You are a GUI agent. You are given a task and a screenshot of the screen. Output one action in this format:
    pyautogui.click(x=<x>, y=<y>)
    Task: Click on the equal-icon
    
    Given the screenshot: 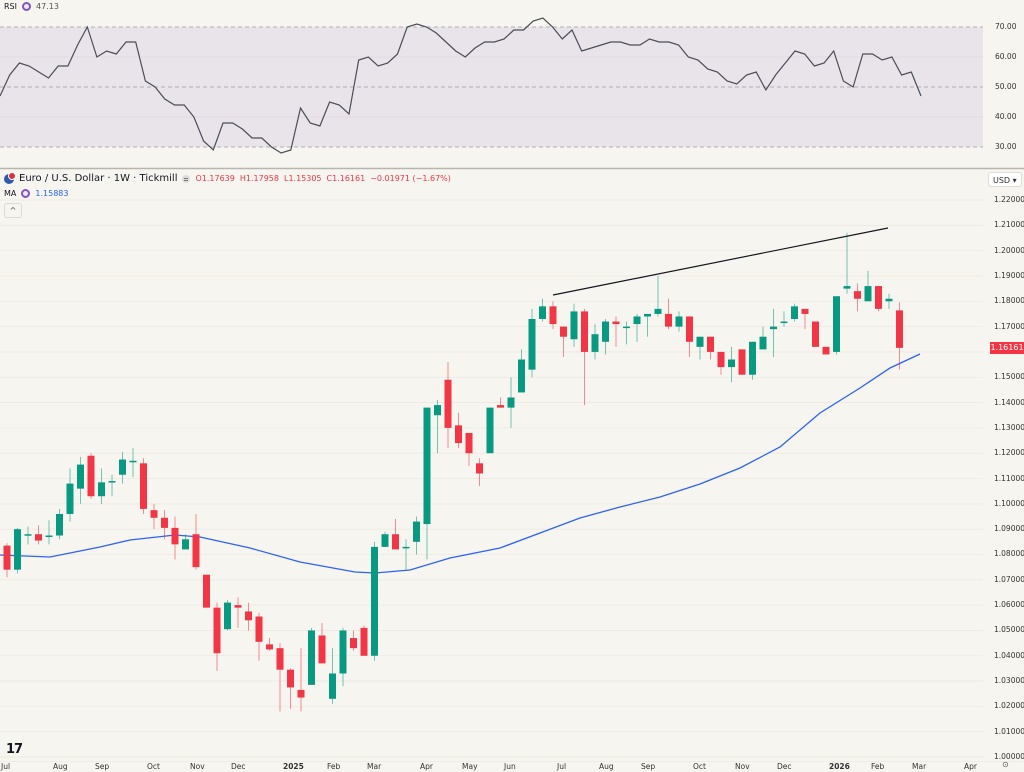 What is the action you would take?
    pyautogui.click(x=186, y=178)
    